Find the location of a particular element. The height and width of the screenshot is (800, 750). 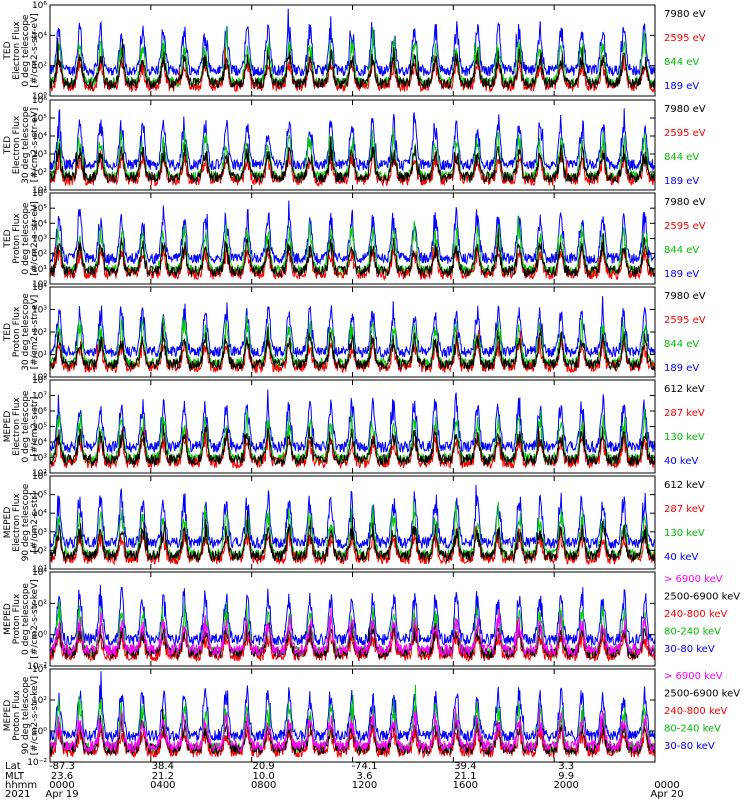

ylabel-line: 30 deg telescope is located at coordinates (26, 145).